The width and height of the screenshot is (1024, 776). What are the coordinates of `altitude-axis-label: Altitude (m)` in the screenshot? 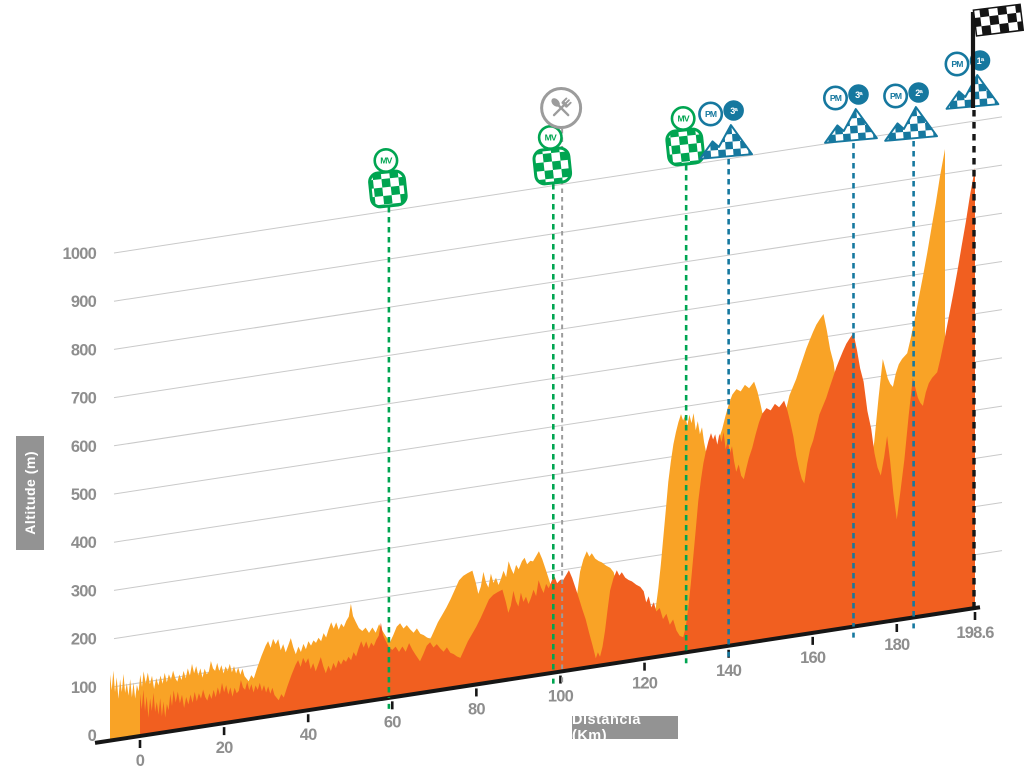 It's located at (30, 493).